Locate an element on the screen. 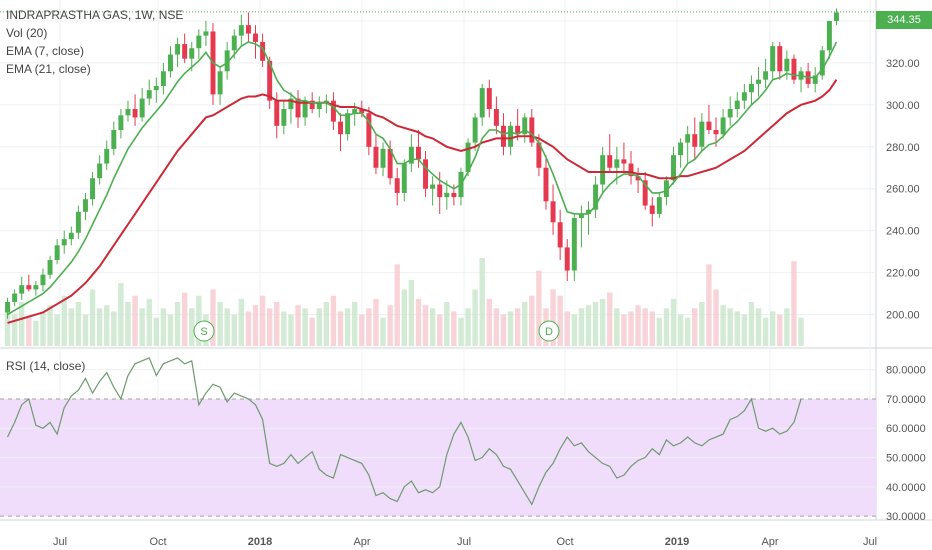 Image resolution: width=932 pixels, height=550 pixels. time-tick-label: Oct is located at coordinates (157, 542).